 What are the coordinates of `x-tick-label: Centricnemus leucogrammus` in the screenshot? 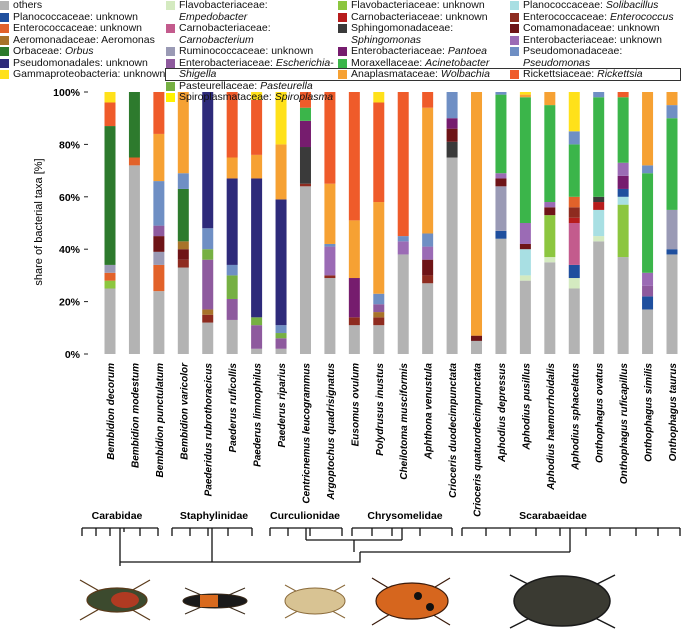 It's located at (306, 433).